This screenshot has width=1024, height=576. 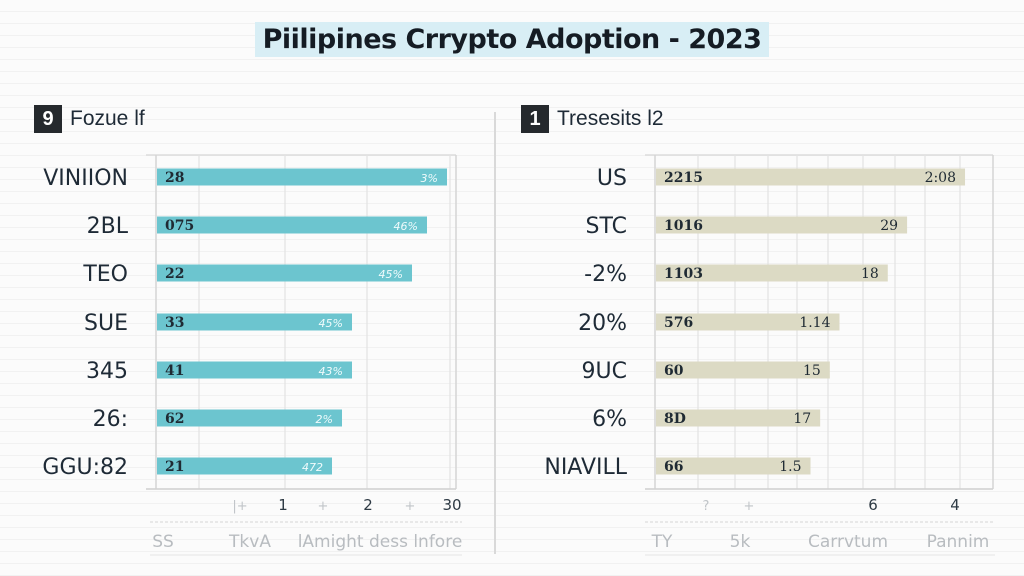 I want to click on right-category-label: US, so click(x=612, y=178).